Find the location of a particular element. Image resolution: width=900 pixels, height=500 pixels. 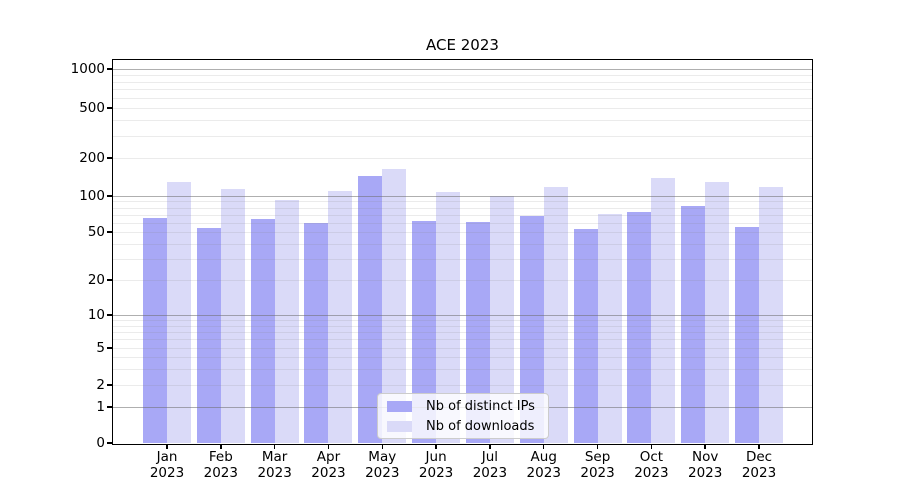

x-tick-month: Sep is located at coordinates (597, 457).